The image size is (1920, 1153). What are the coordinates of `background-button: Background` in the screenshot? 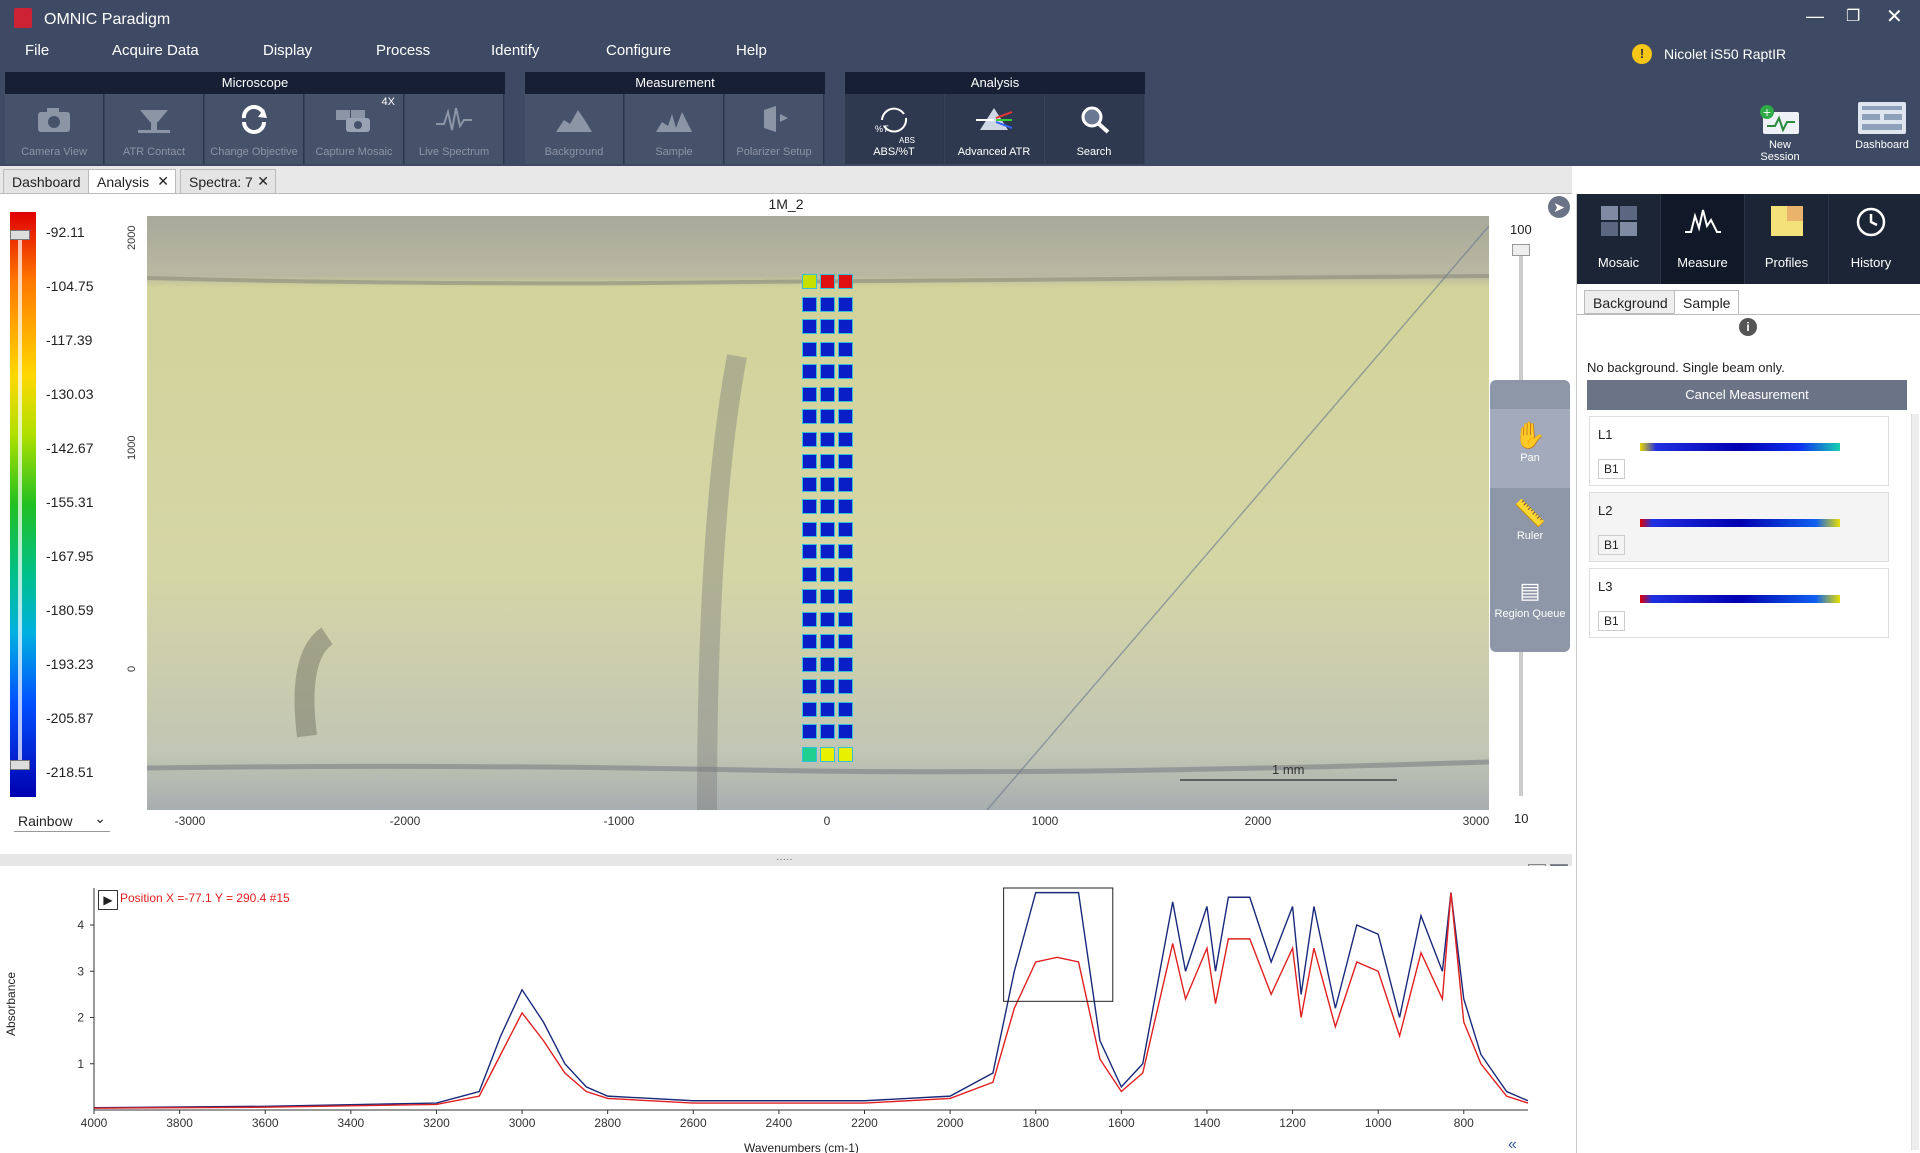 It's located at (574, 129).